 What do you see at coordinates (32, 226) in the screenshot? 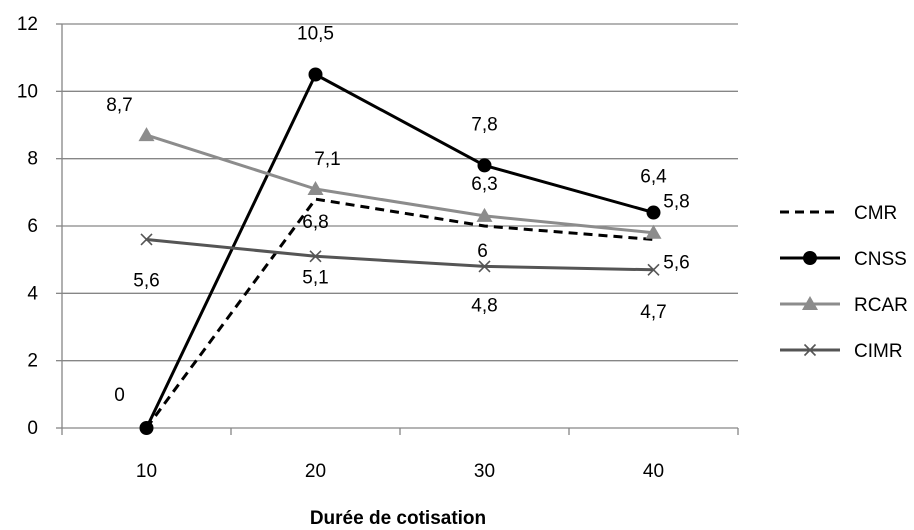
I see `y-tick-label-6: 6` at bounding box center [32, 226].